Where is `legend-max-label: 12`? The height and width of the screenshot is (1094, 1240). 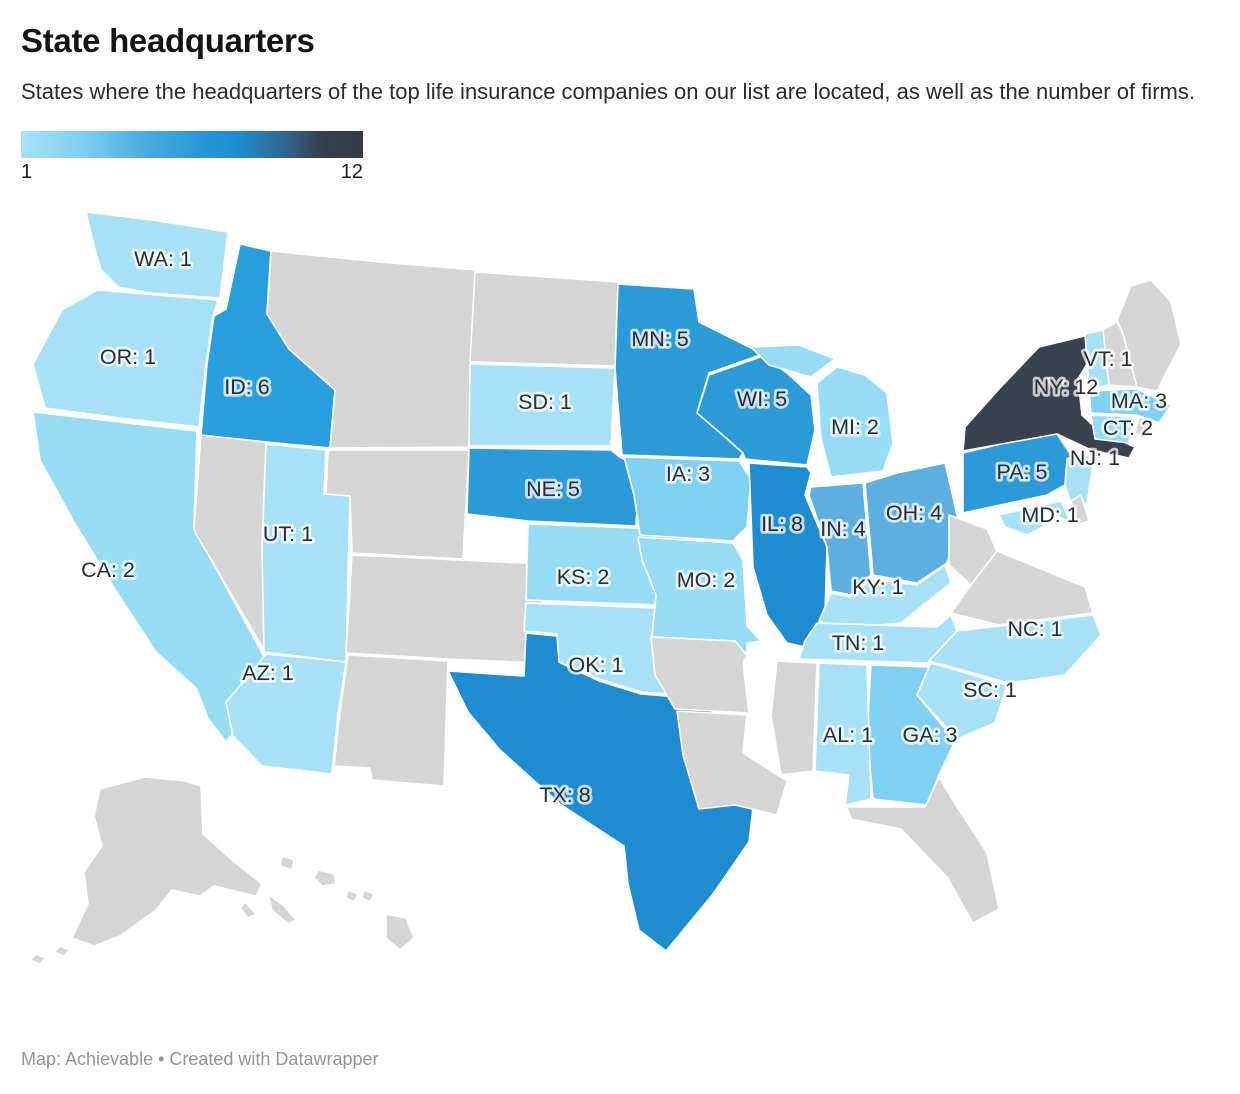
legend-max-label: 12 is located at coordinates (351, 171).